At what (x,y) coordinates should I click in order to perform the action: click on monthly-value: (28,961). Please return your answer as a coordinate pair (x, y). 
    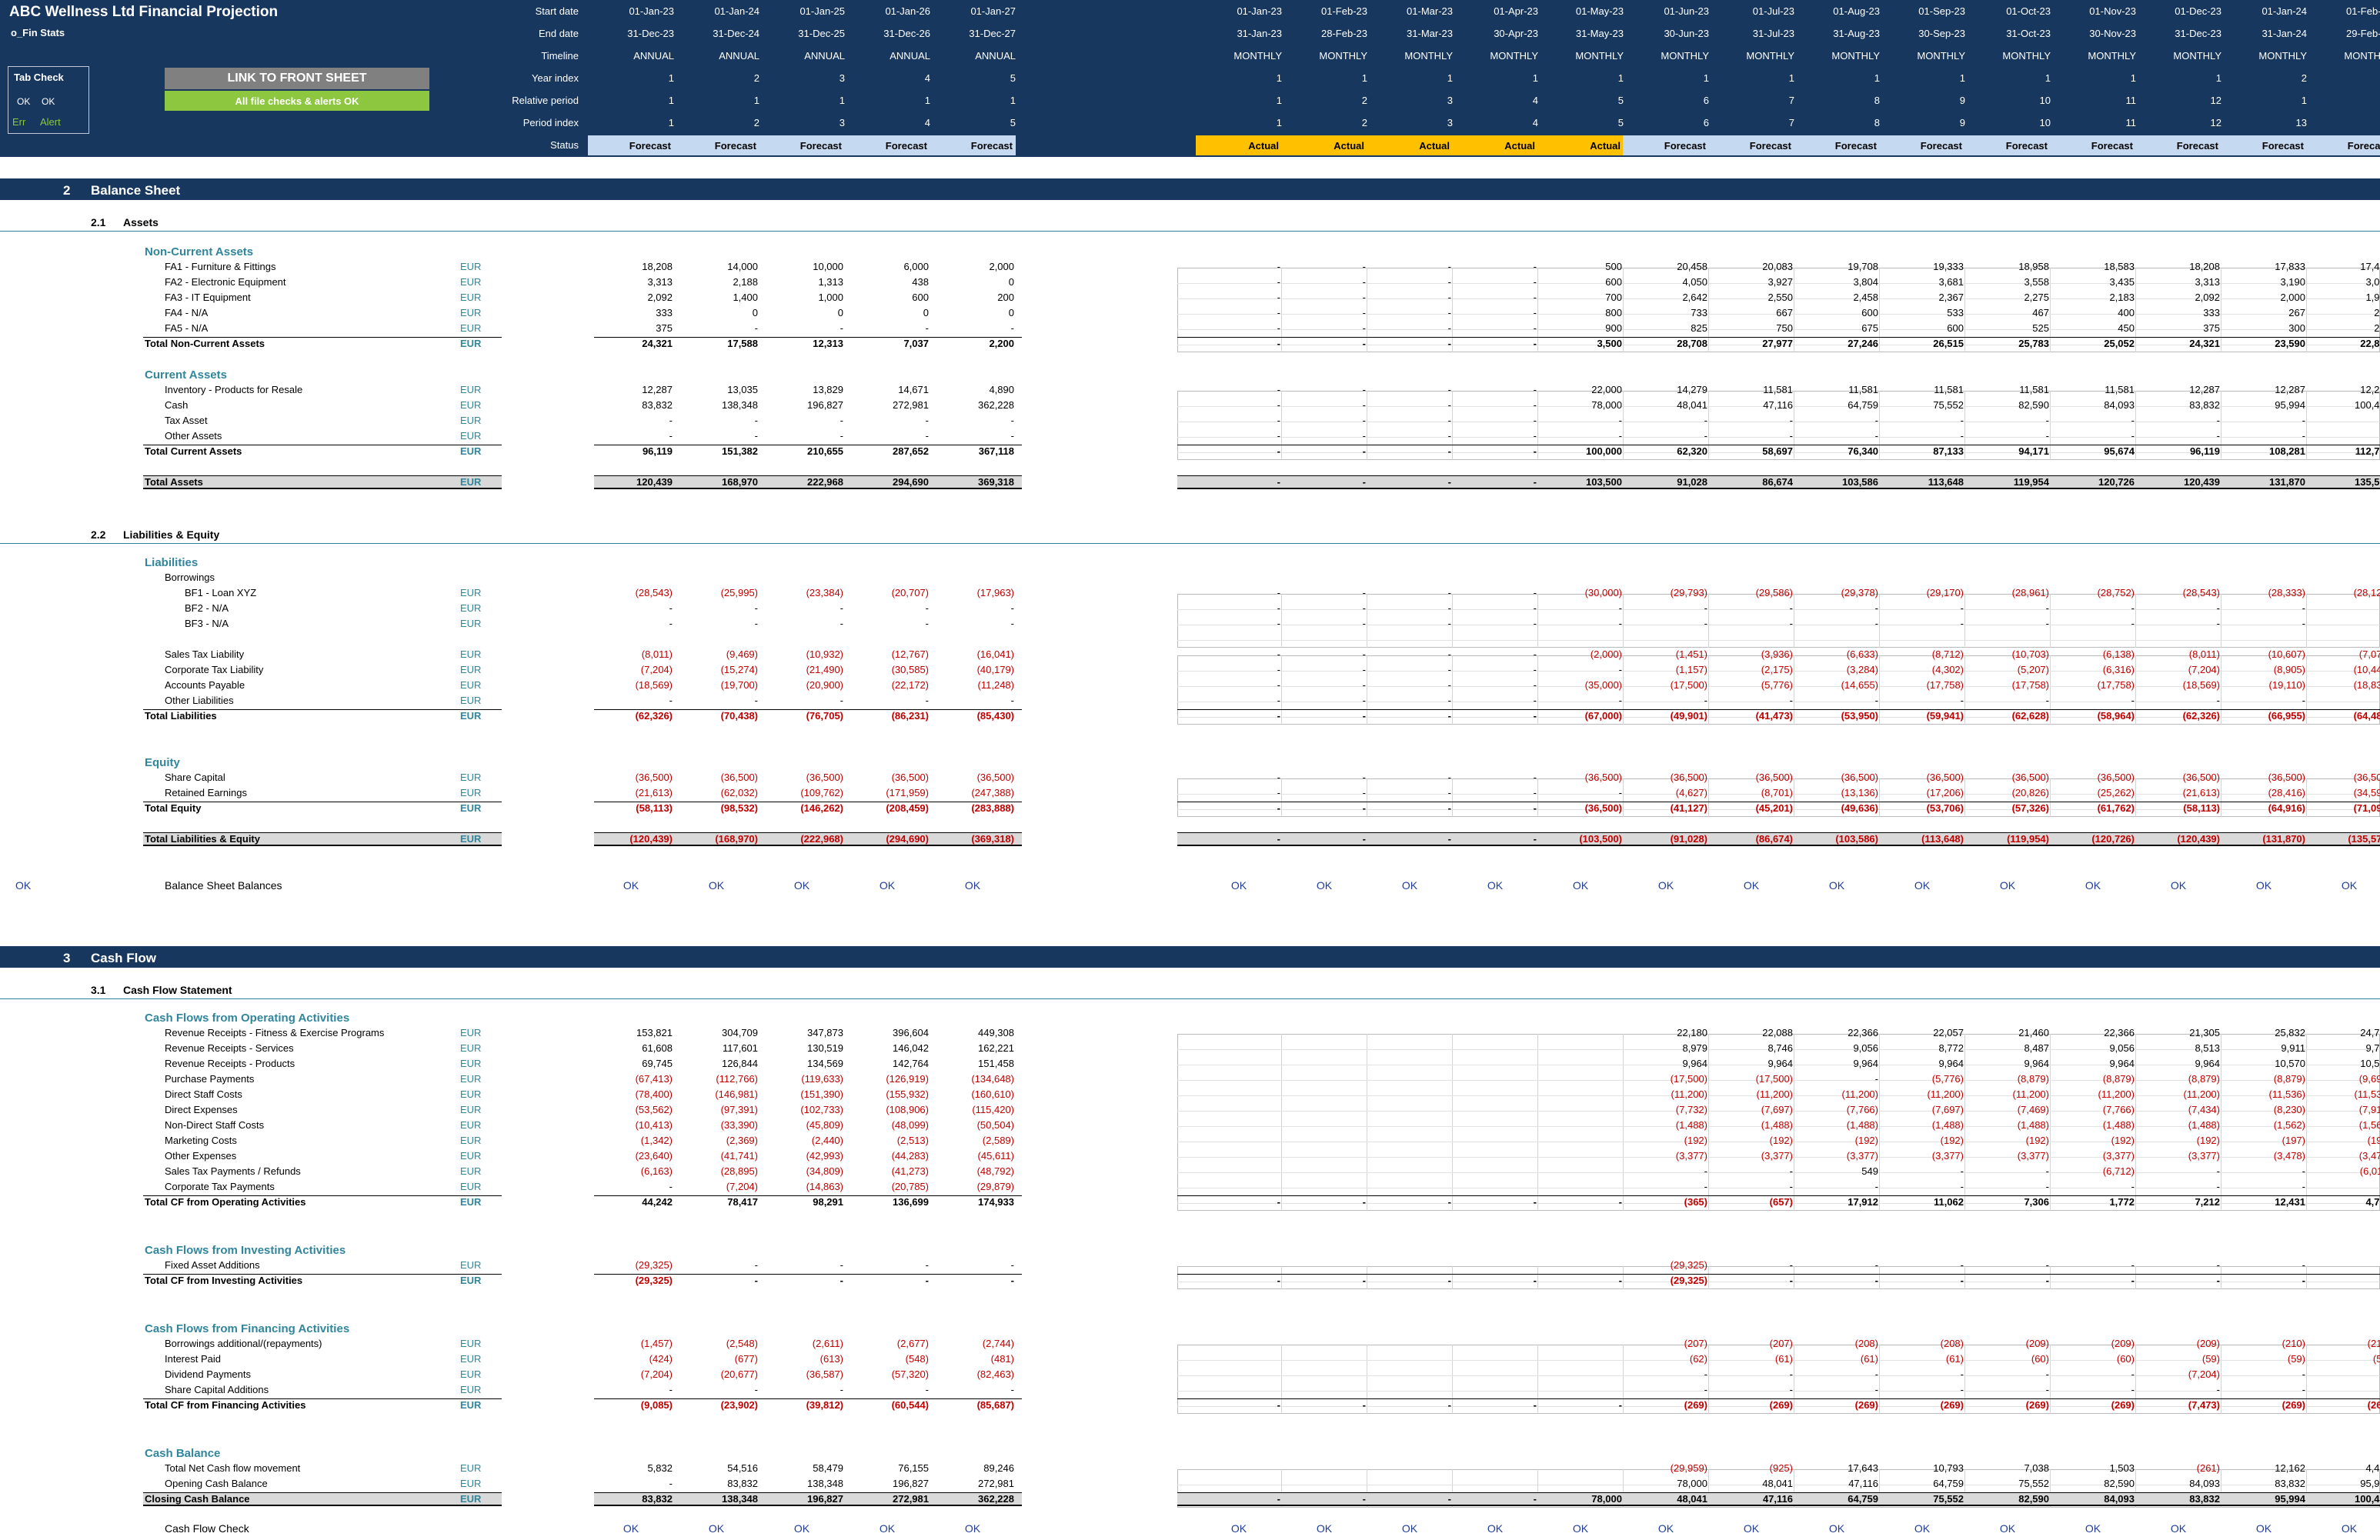
    Looking at the image, I should click on (2030, 592).